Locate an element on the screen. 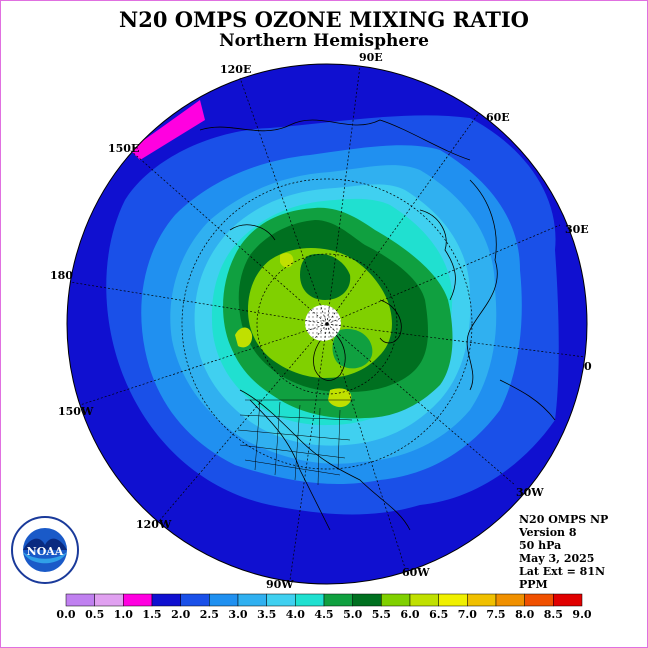 The height and width of the screenshot is (648, 648). lon-label-150e: 150E is located at coordinates (124, 148).